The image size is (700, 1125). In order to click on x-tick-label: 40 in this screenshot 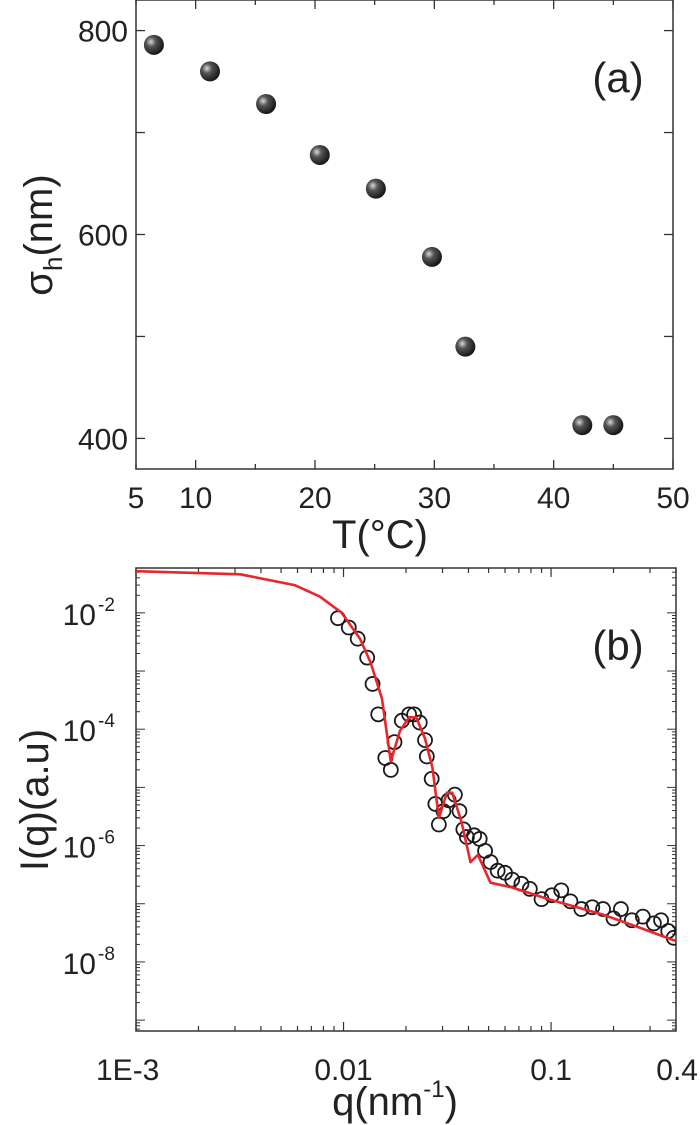, I will do `click(553, 498)`.